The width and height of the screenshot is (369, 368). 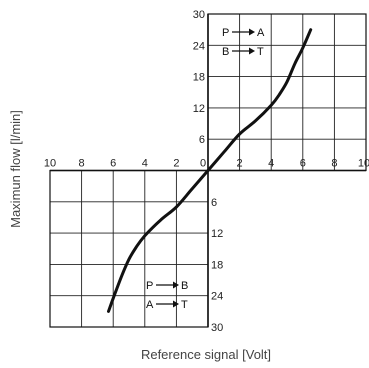 I want to click on legend-to: A, so click(x=261, y=33).